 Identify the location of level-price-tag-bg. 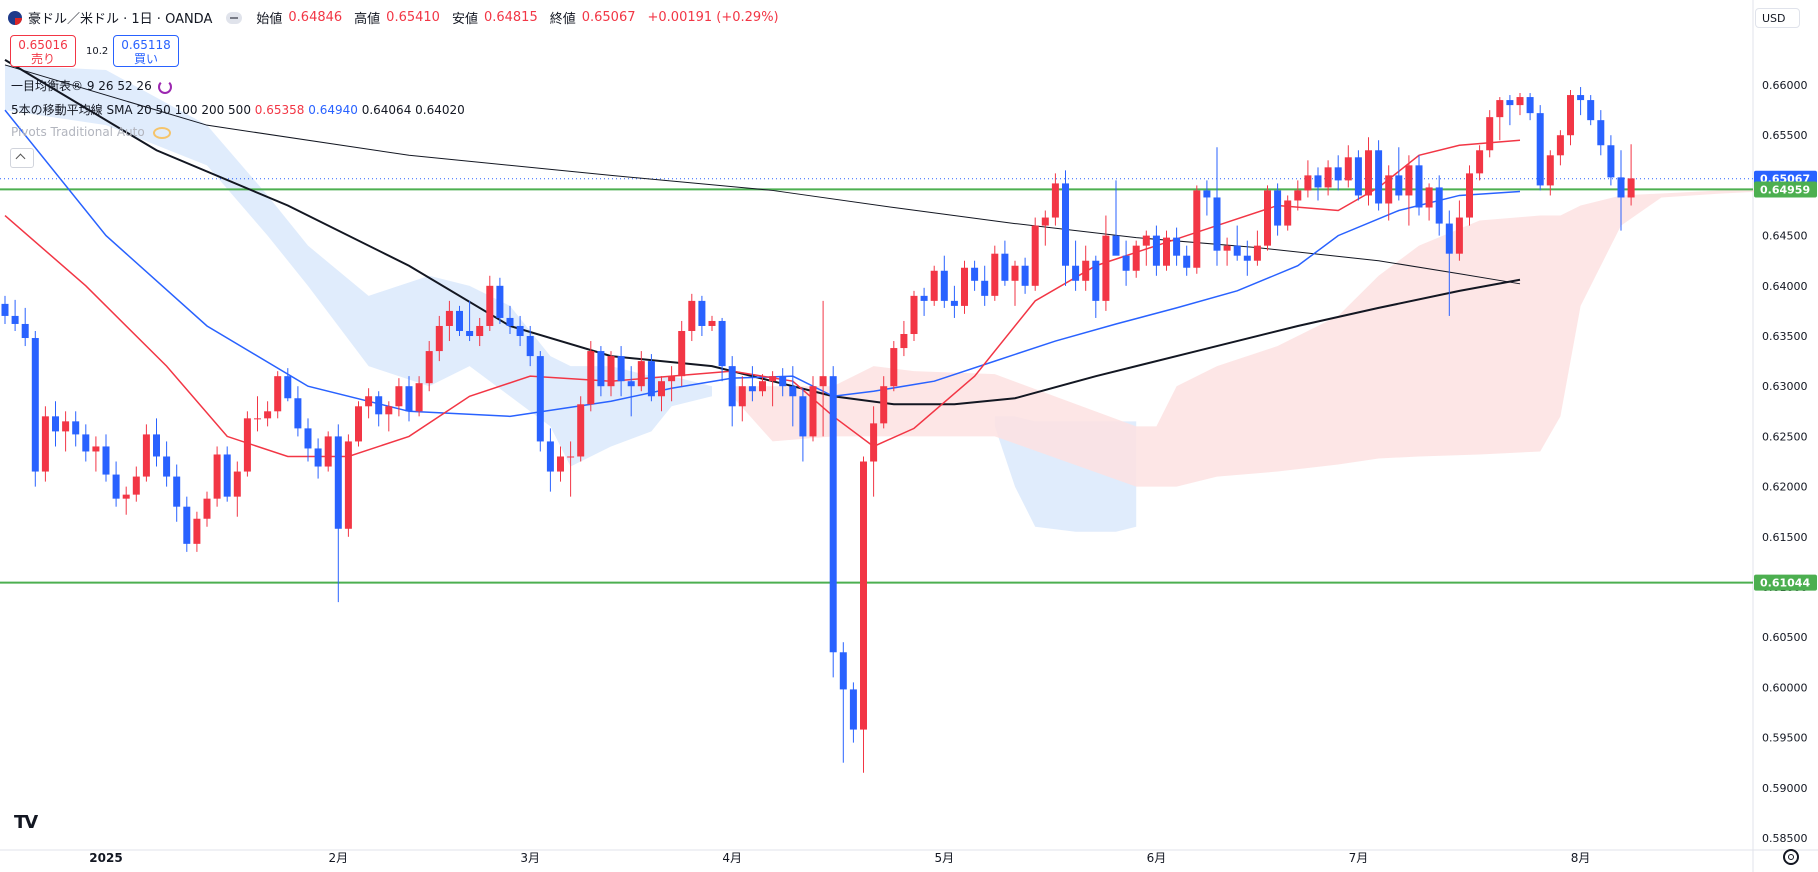
(1785, 189).